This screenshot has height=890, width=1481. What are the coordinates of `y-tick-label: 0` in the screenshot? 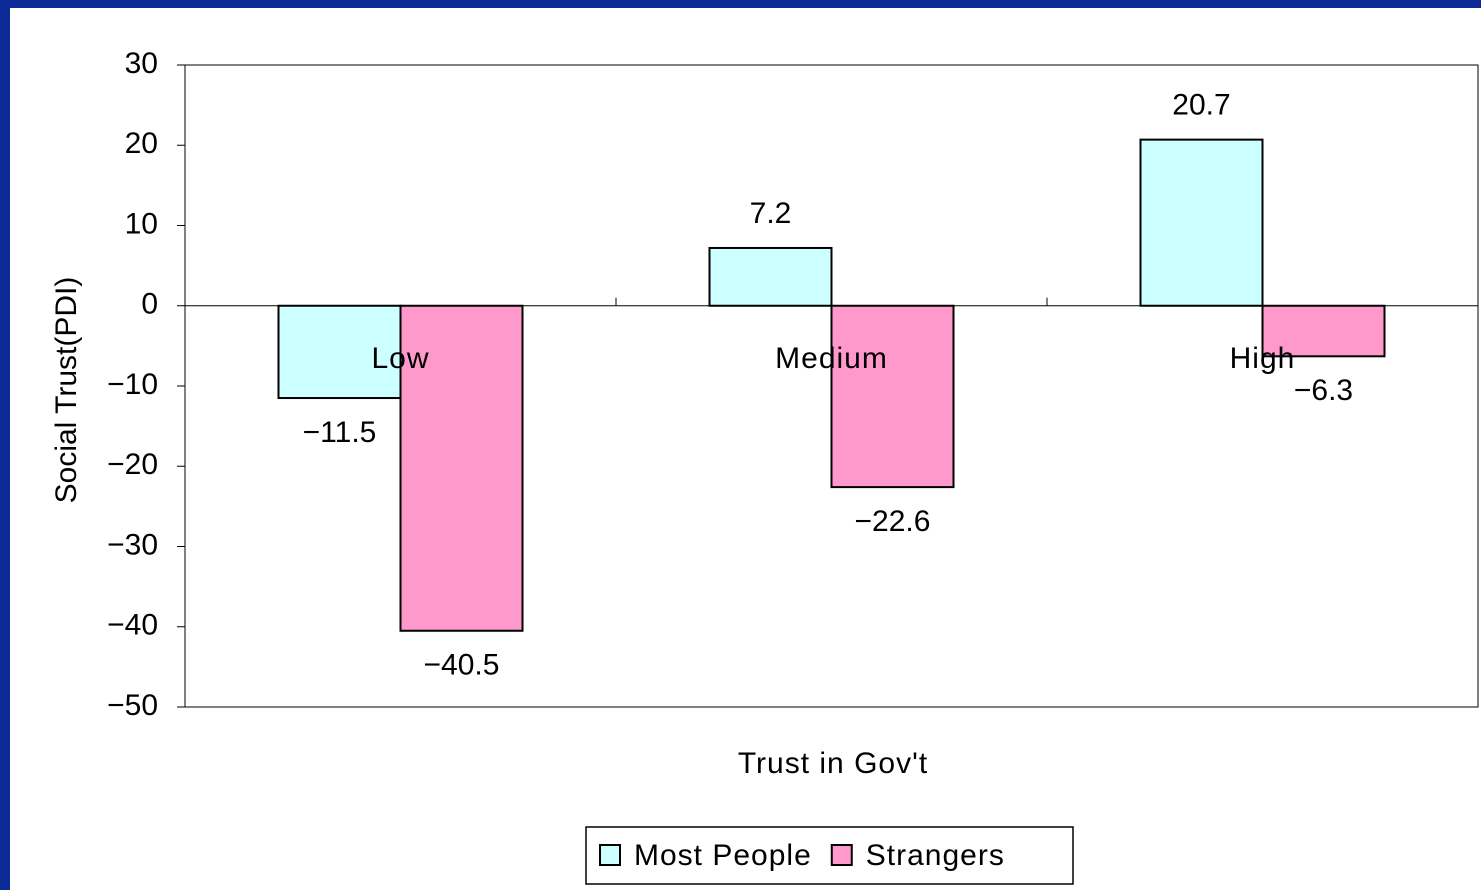 It's located at (149, 304).